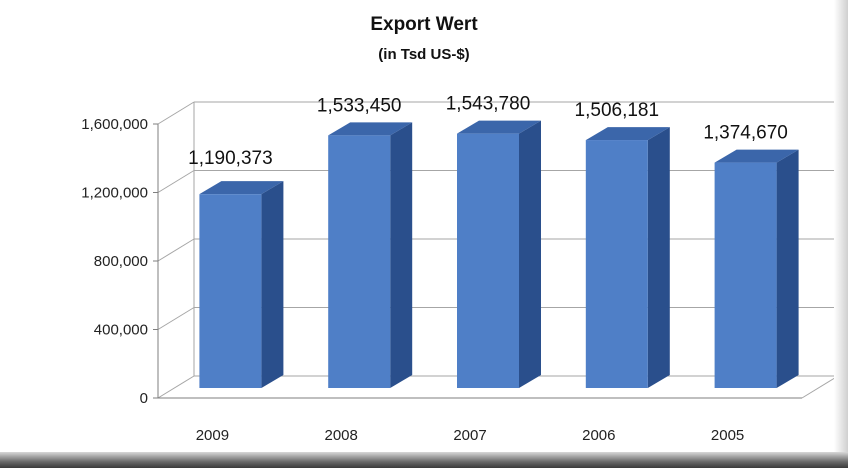 Image resolution: width=848 pixels, height=468 pixels. I want to click on y-tick-label: 800,000, so click(121, 261).